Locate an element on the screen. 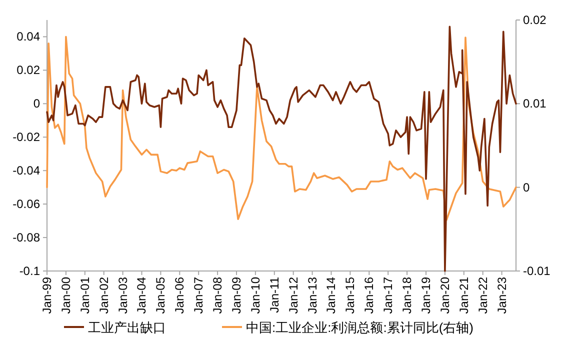 The height and width of the screenshot is (349, 565). y-tick-label: -0.06 is located at coordinates (26, 204).